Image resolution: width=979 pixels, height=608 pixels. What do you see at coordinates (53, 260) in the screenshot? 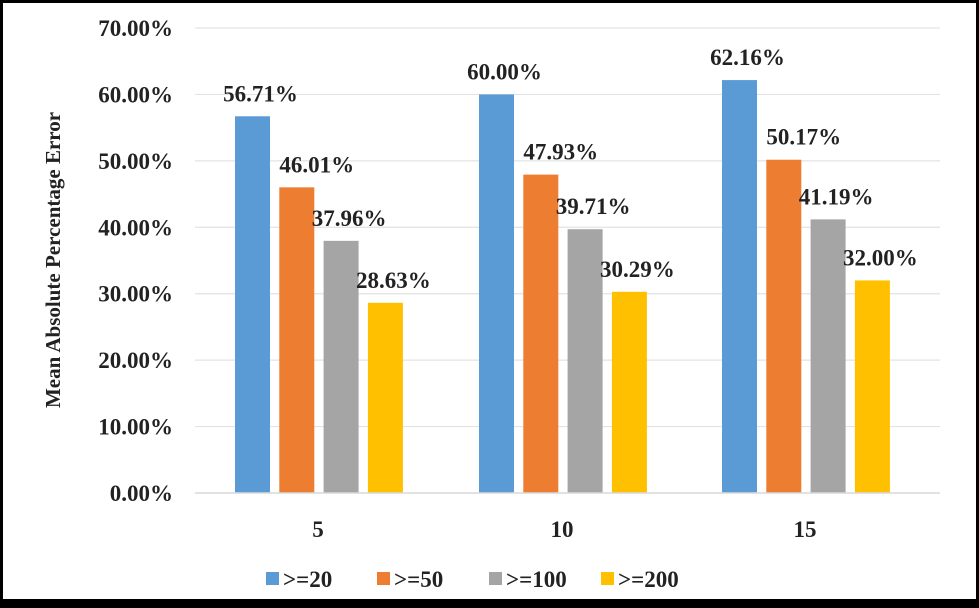
I see `y-axis-title: Mean Absolute Percentage Error` at bounding box center [53, 260].